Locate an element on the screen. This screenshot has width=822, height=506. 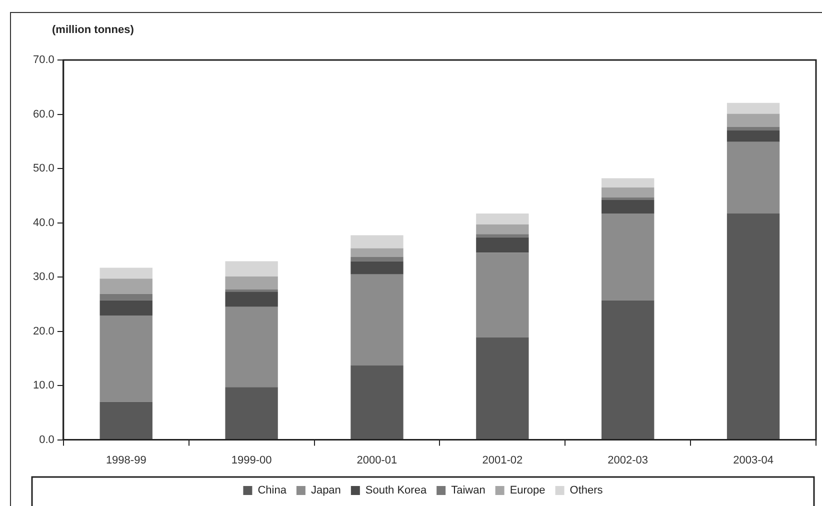
legend-label: China is located at coordinates (273, 490).